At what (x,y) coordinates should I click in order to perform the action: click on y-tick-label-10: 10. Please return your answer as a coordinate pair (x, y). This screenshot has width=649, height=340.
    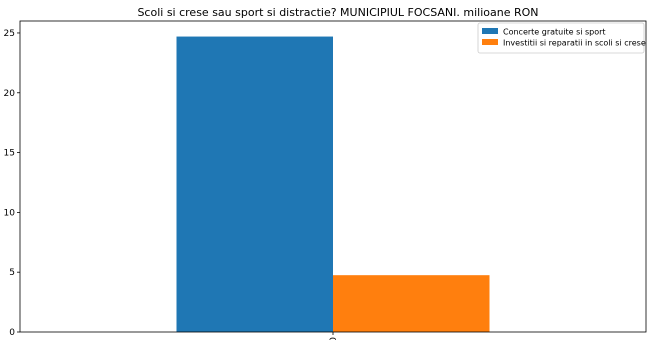
    Looking at the image, I should click on (10, 213).